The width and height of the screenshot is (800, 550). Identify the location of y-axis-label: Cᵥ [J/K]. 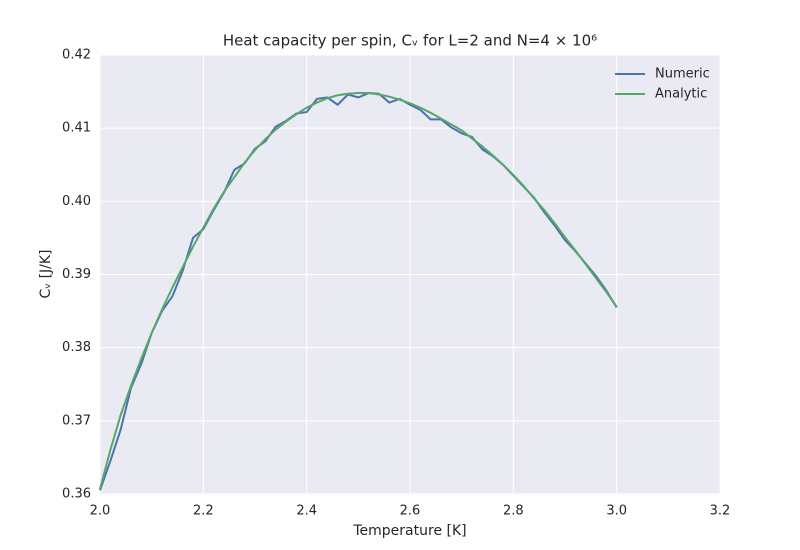
(46, 273).